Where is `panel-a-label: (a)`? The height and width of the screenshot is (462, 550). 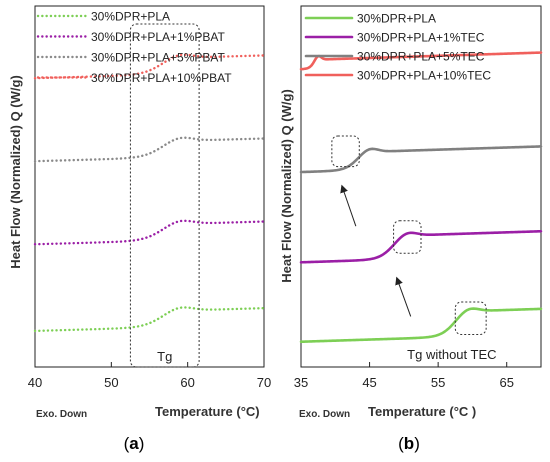 panel-a-label: (a) is located at coordinates (134, 443).